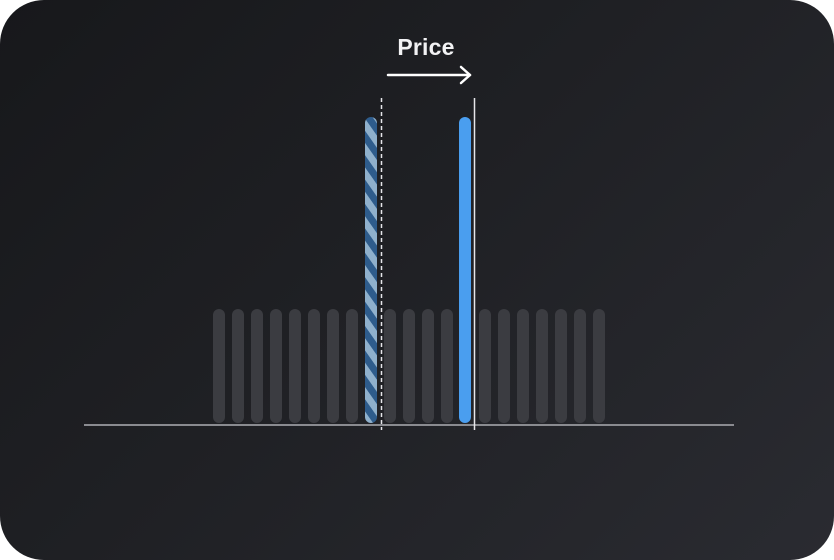 The image size is (834, 560). I want to click on price-label: Price, so click(426, 47).